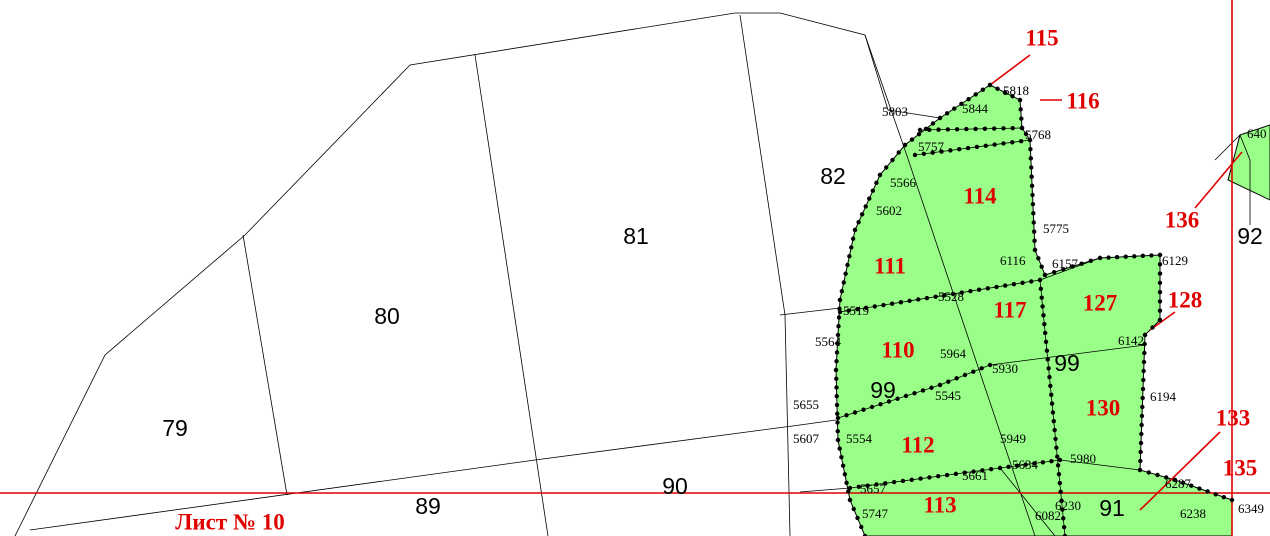  What do you see at coordinates (1025, 464) in the screenshot?
I see `point-label: 5634` at bounding box center [1025, 464].